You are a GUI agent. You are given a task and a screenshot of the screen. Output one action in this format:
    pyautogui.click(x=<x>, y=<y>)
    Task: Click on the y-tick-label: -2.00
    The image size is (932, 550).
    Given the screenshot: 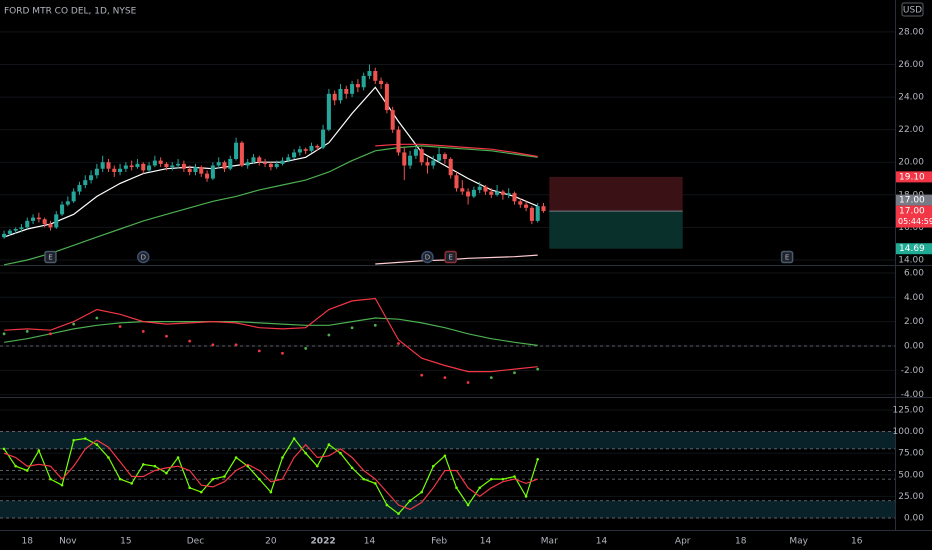 What is the action you would take?
    pyautogui.click(x=913, y=371)
    